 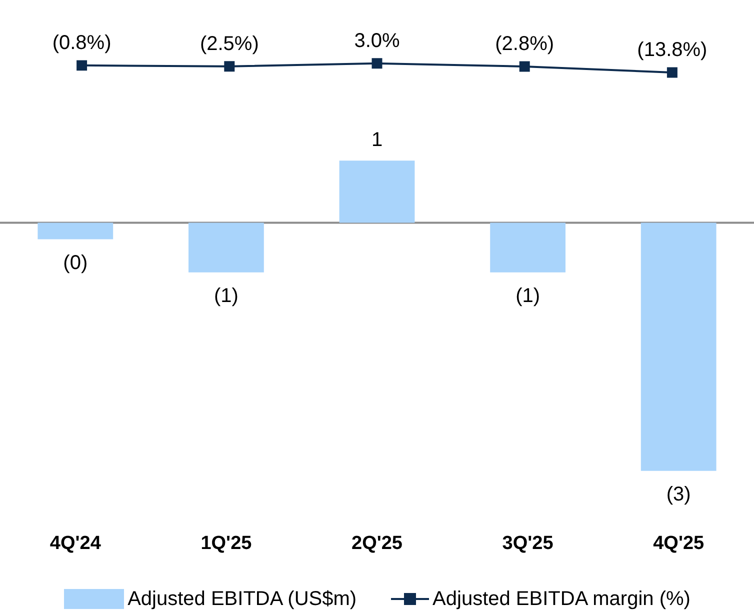 What do you see at coordinates (229, 43) in the screenshot?
I see `data-label: (2.5%)` at bounding box center [229, 43].